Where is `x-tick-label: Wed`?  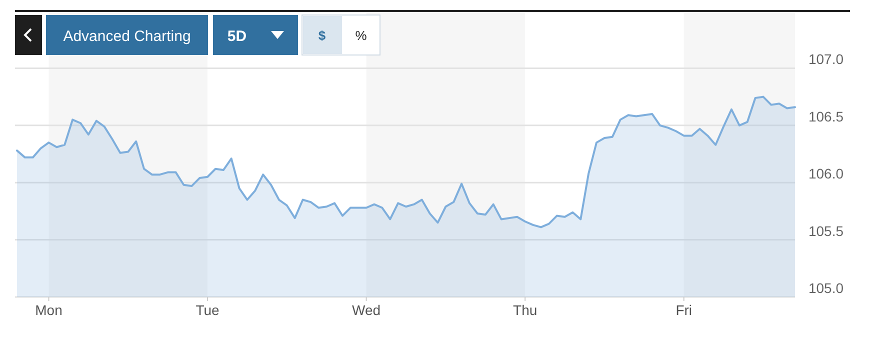 x-tick-label: Wed is located at coordinates (366, 310).